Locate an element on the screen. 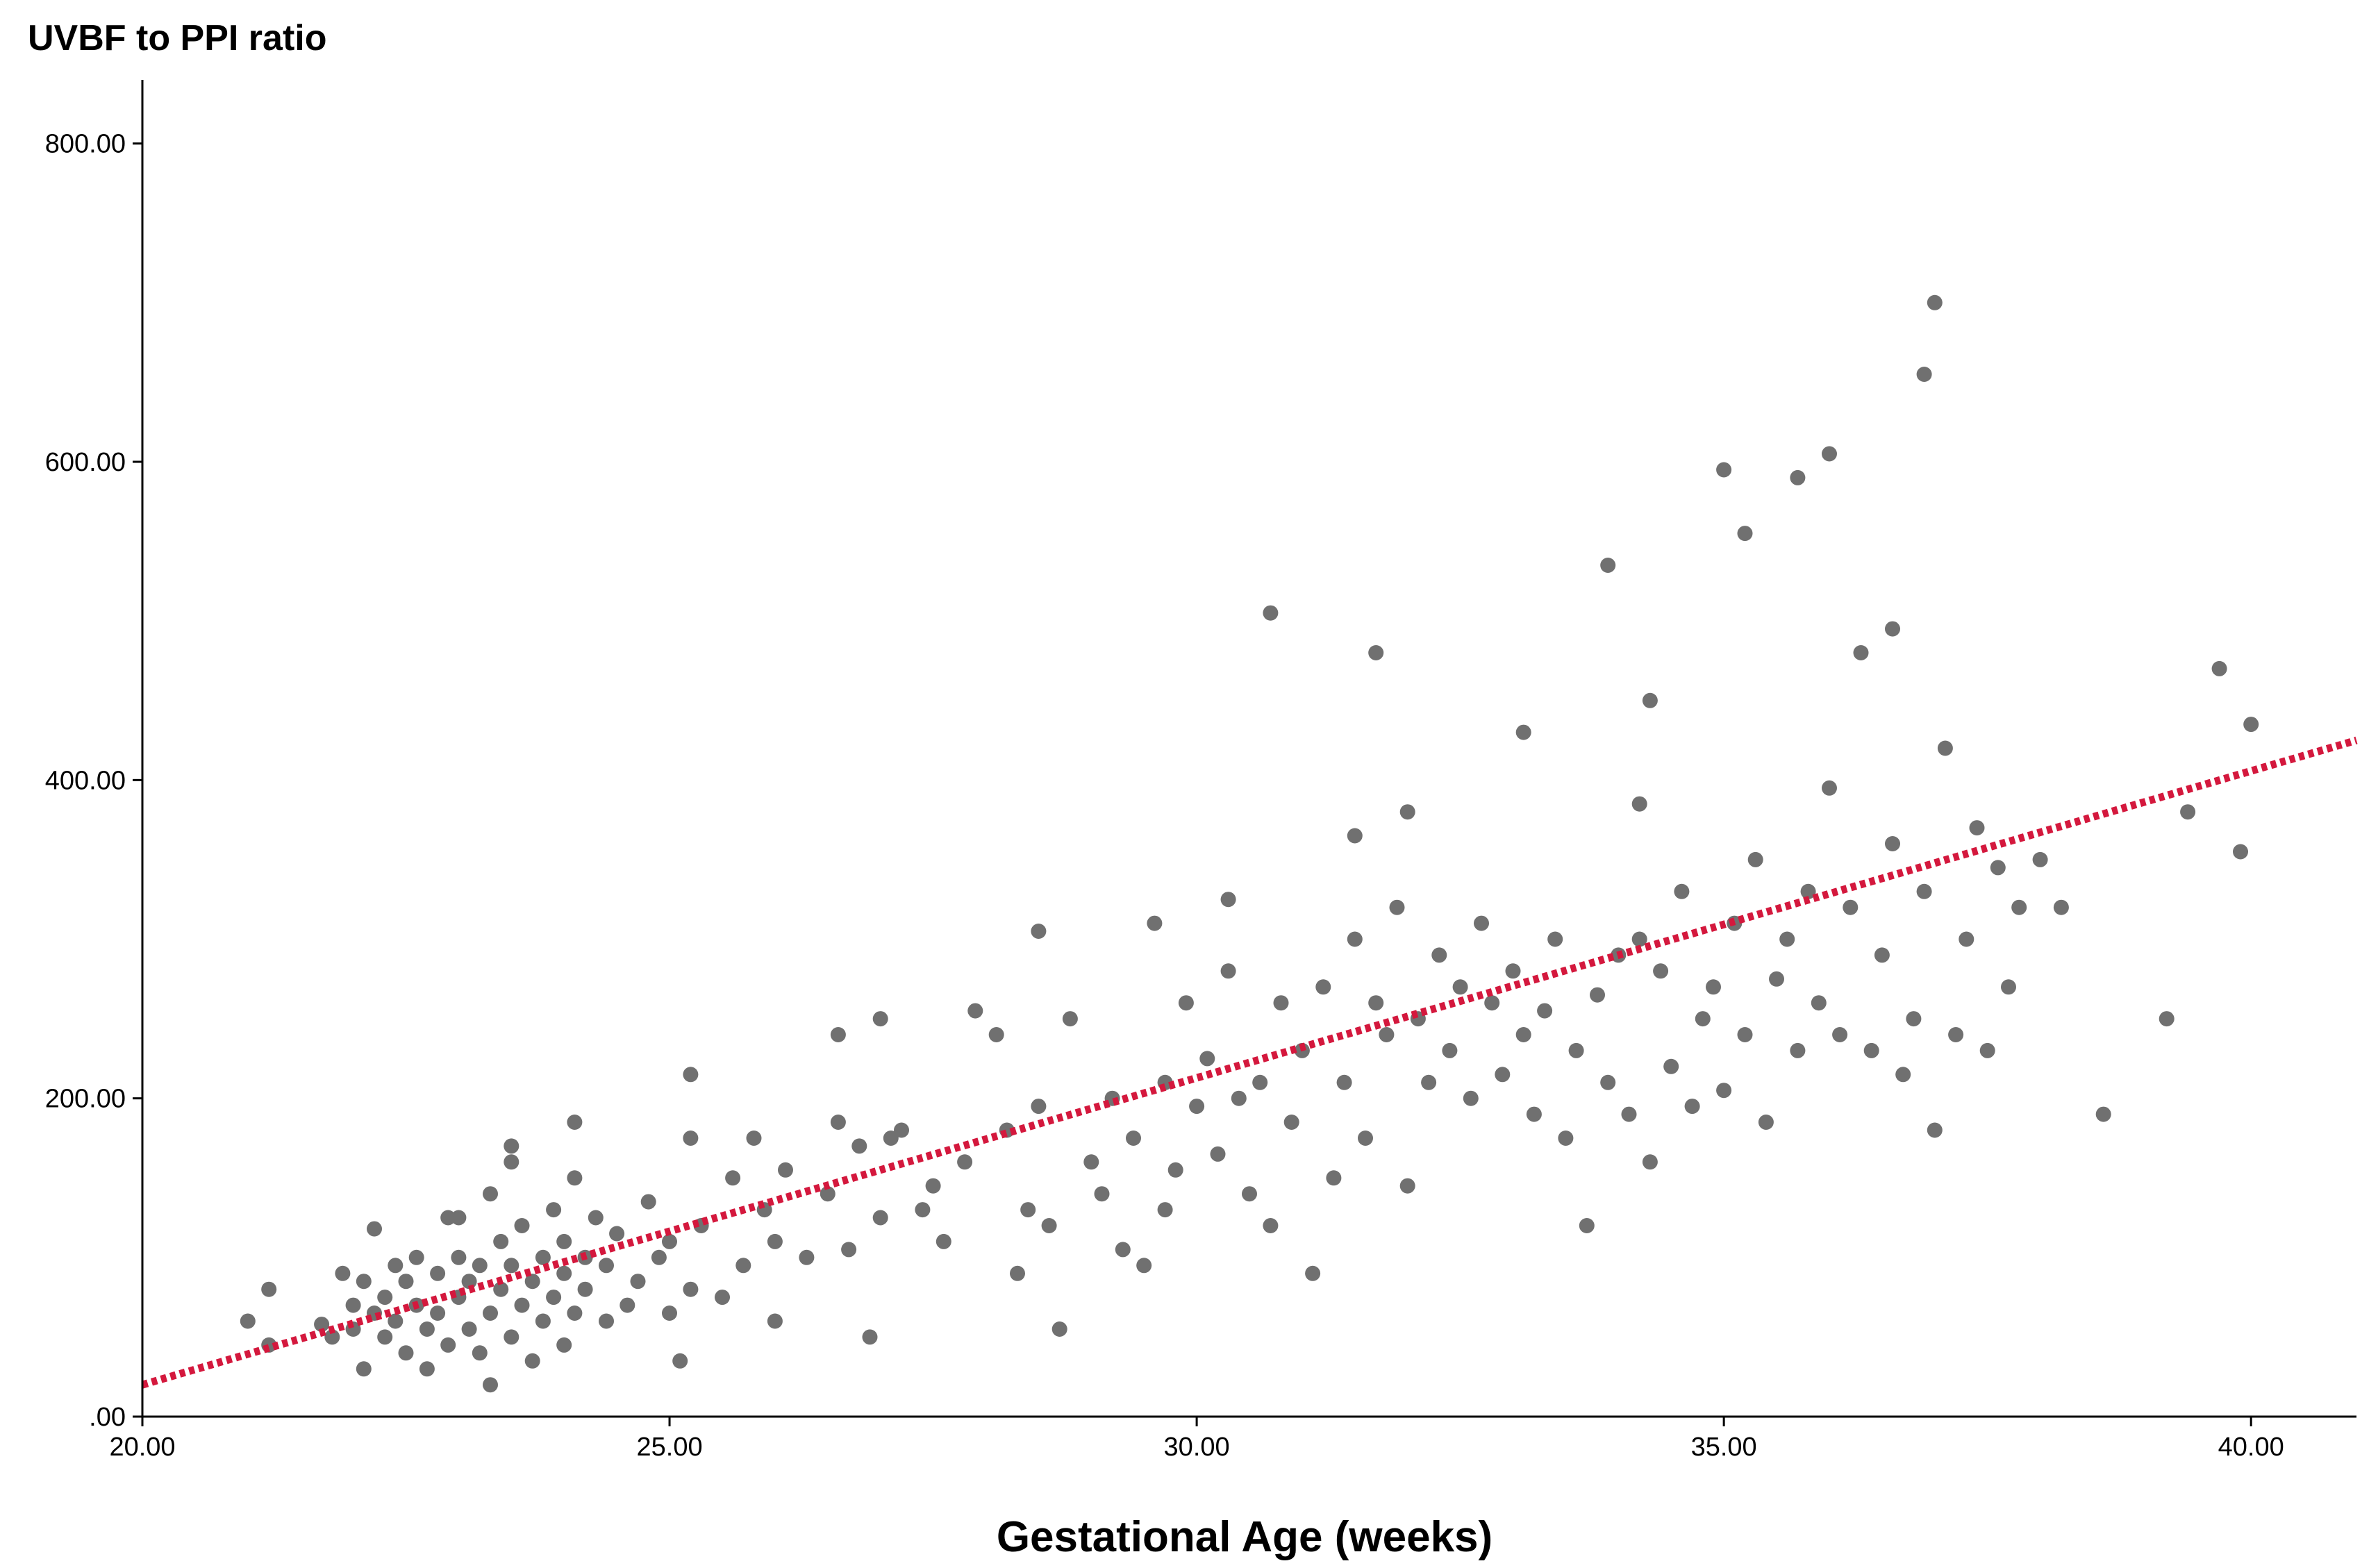 The image size is (2378, 1568). y-tick-label: 200.00 is located at coordinates (85, 1099).